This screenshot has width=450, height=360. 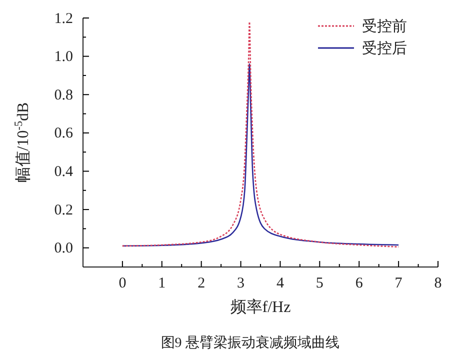 What do you see at coordinates (398, 284) in the screenshot?
I see `x-tick-label: 7` at bounding box center [398, 284].